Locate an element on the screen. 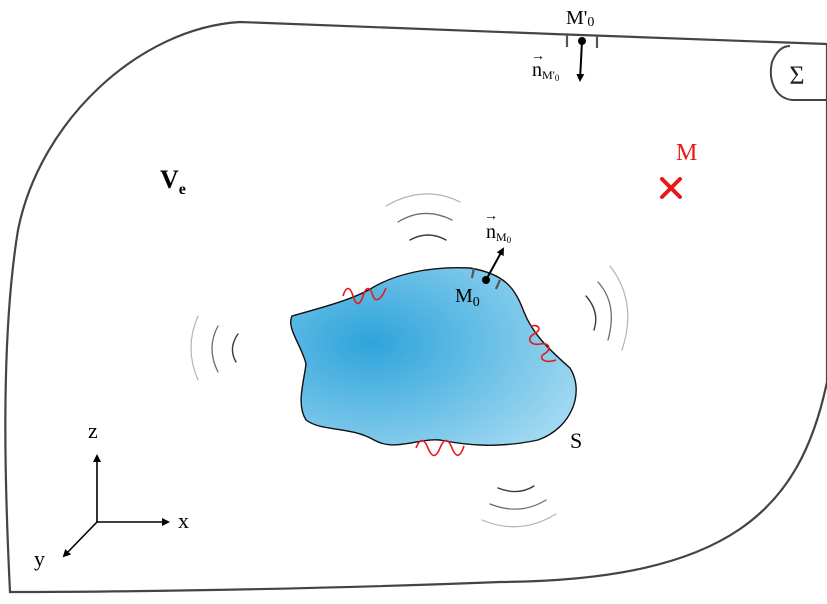 The image size is (827, 604). surface-vibration-top is located at coordinates (364, 296).